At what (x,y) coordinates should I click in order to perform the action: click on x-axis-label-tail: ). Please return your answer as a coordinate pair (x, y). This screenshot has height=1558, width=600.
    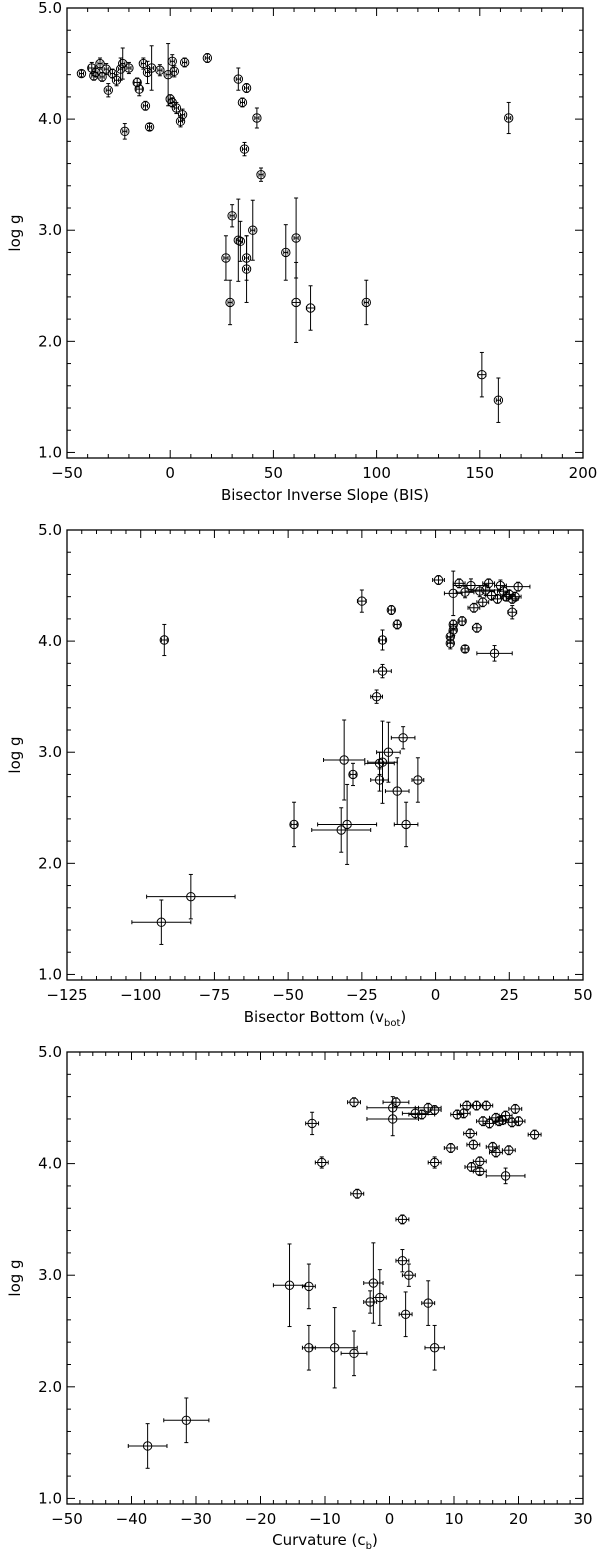
    Looking at the image, I should click on (375, 1540).